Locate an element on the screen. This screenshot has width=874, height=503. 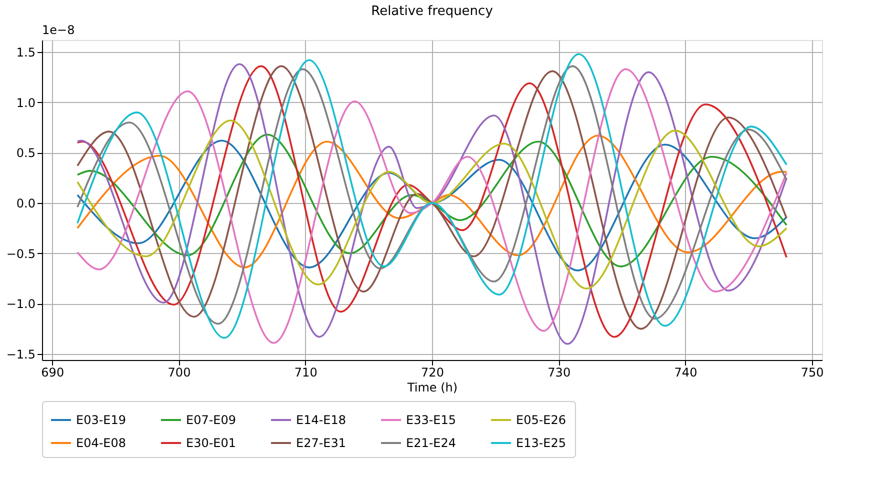
legend-label: E30-E01 is located at coordinates (211, 443).